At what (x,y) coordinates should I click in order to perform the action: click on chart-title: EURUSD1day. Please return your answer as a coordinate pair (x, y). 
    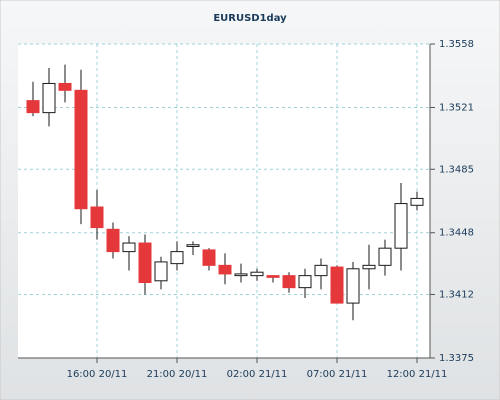
    Looking at the image, I should click on (250, 18).